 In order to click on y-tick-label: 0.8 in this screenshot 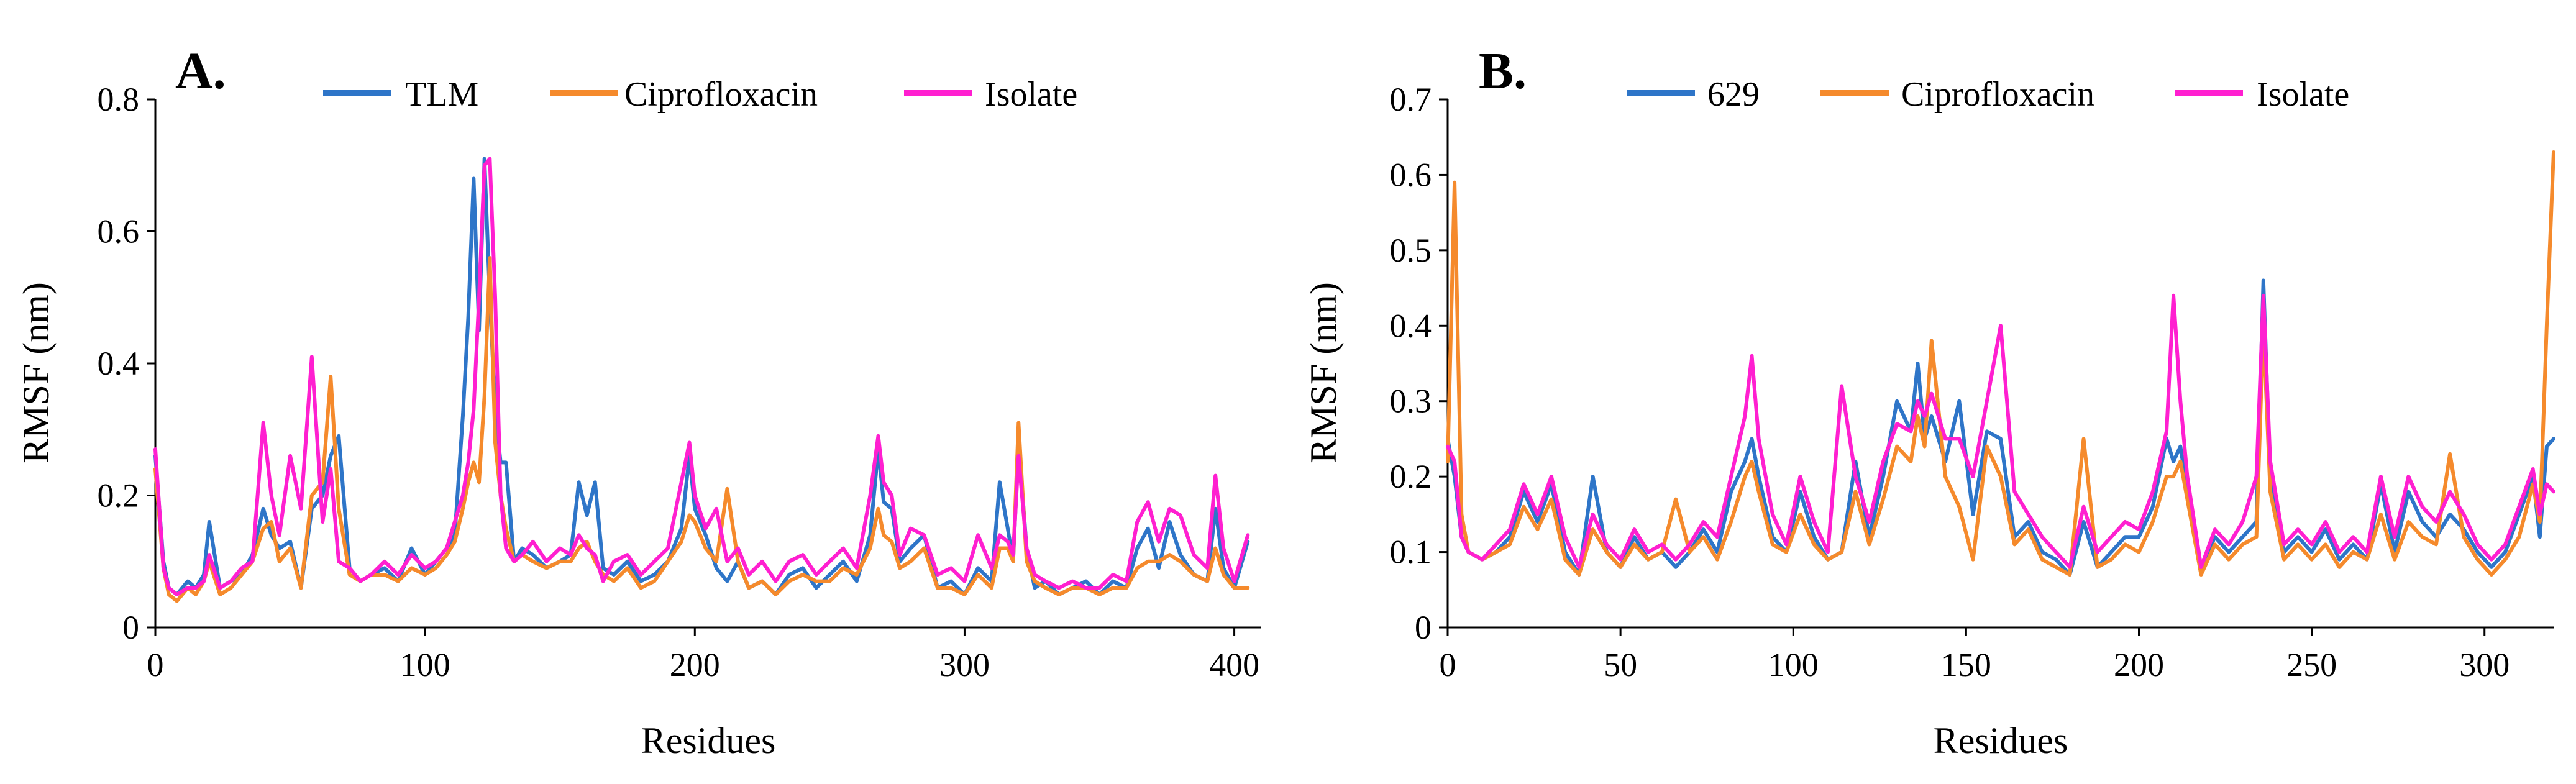, I will do `click(119, 99)`.